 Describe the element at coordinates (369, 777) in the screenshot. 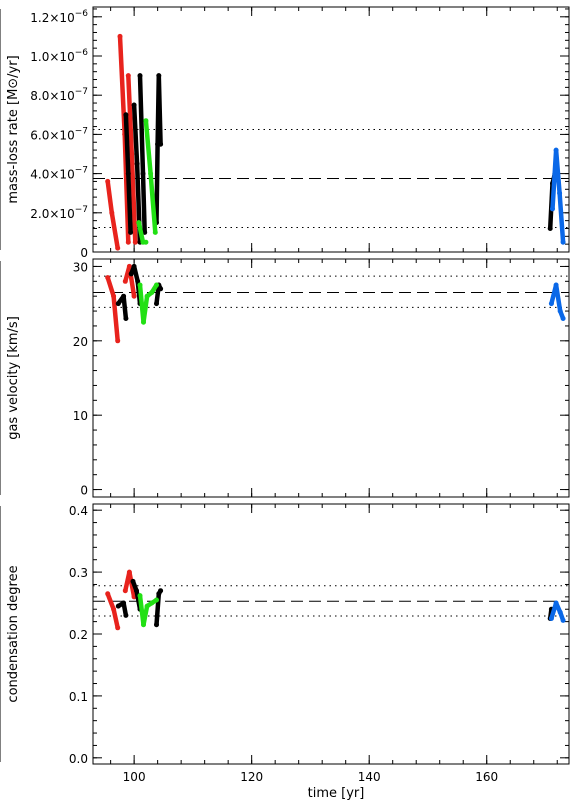

I see `x-tick-label-2: 140` at that location.